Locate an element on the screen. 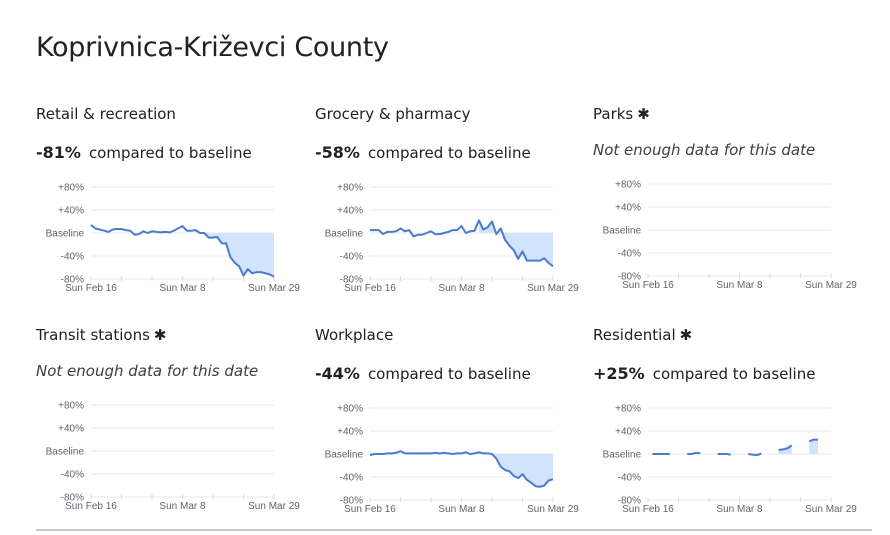  baseline-stat: -81% compared to baseline is located at coordinates (144, 152).